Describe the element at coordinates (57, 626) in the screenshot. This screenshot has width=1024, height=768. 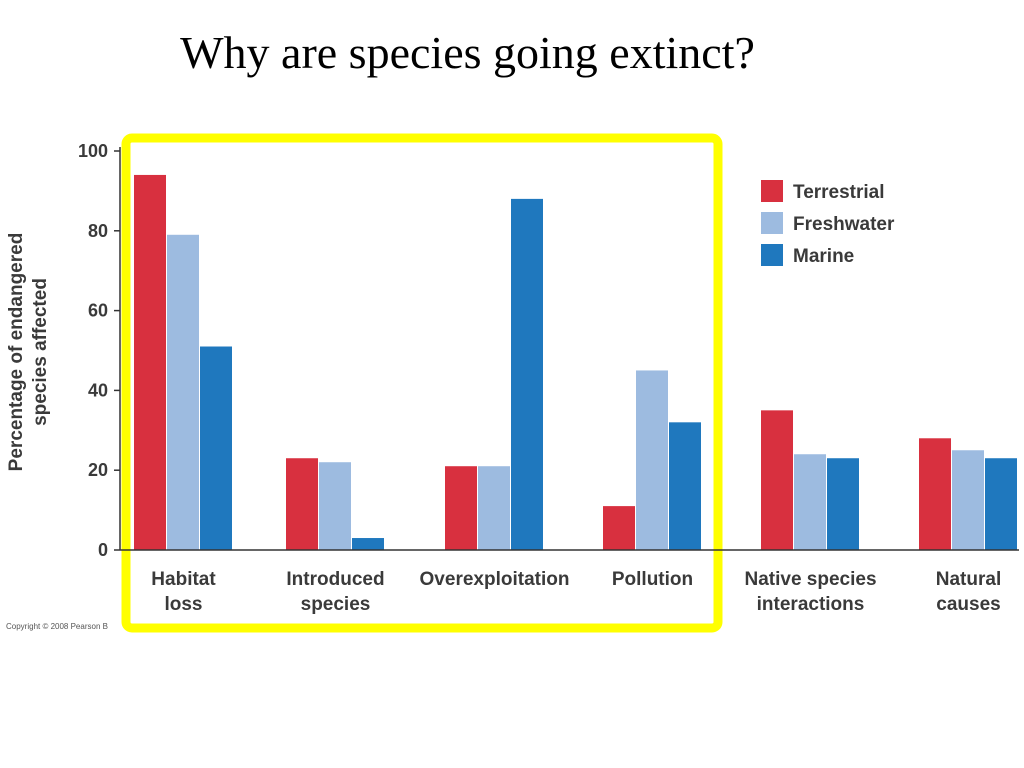
I see `copyright-text: Copyright © 2008 Pearson B` at that location.